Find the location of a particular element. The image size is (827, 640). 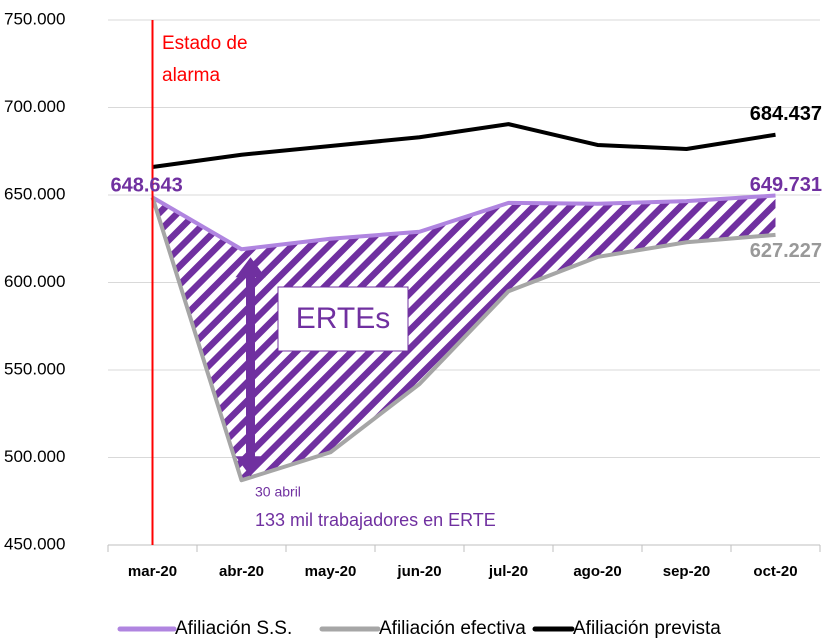

x-tick-label: sep-20 is located at coordinates (687, 571).